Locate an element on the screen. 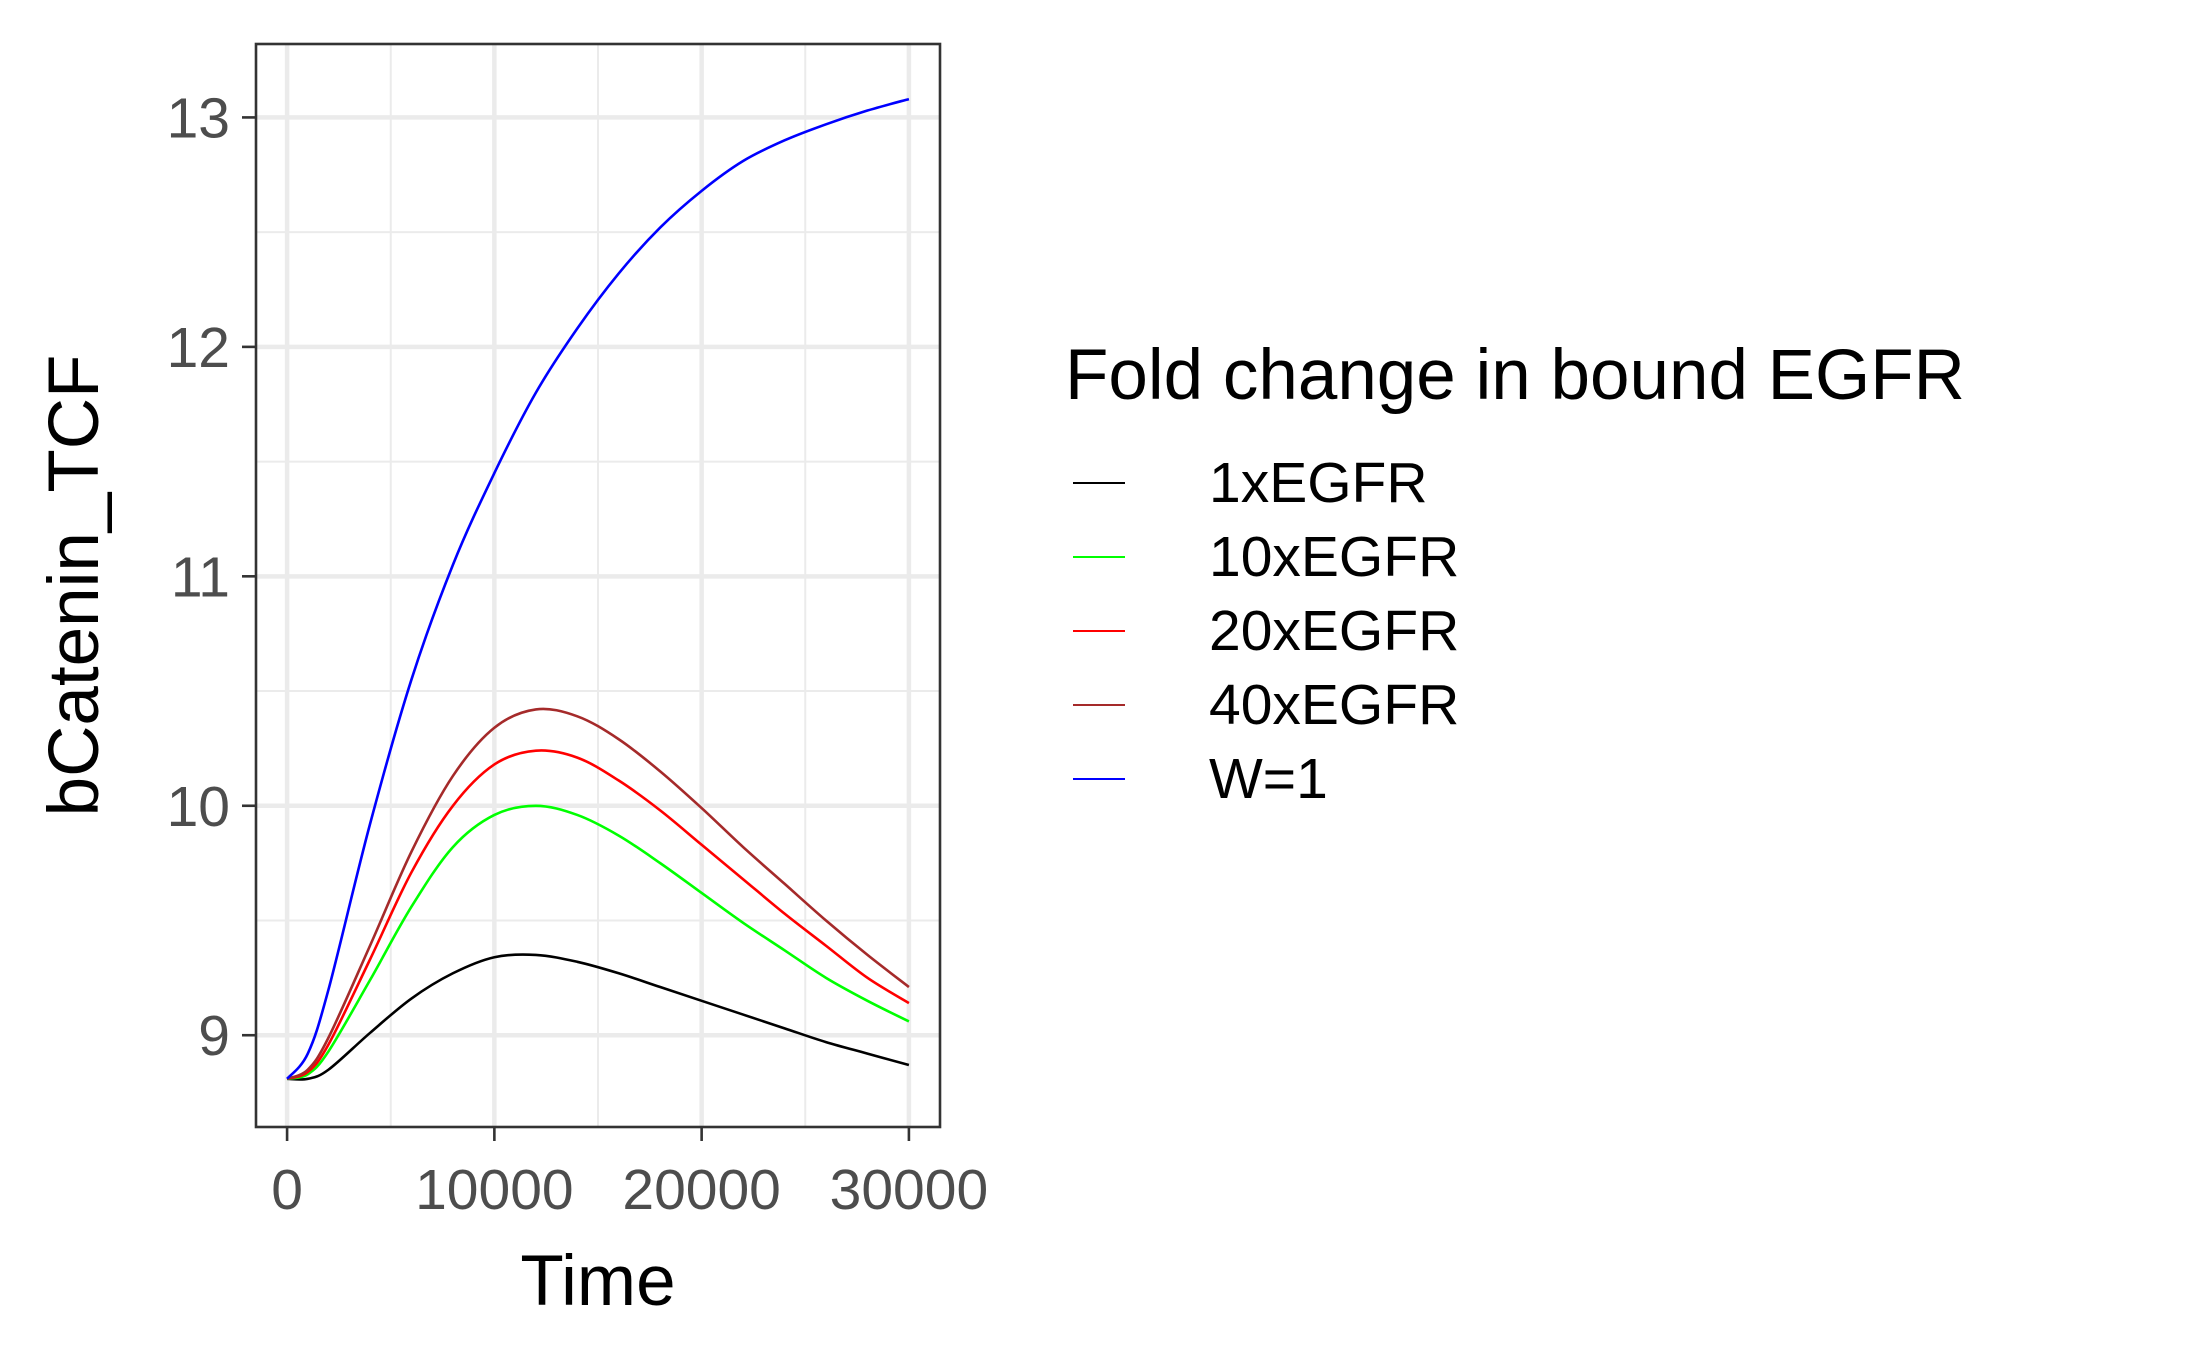  y-tick-label: 12 is located at coordinates (198, 348).